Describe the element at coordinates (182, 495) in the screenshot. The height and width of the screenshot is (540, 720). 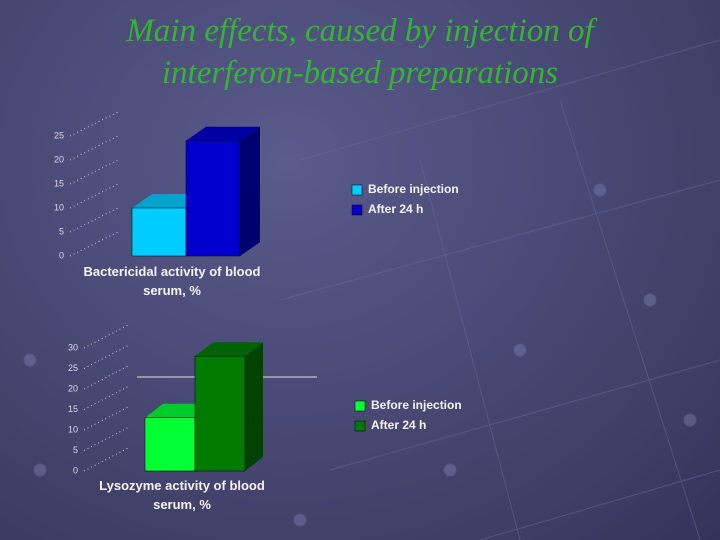
I see `x-axis-label: Lysozyme activity of blood serum, %` at that location.